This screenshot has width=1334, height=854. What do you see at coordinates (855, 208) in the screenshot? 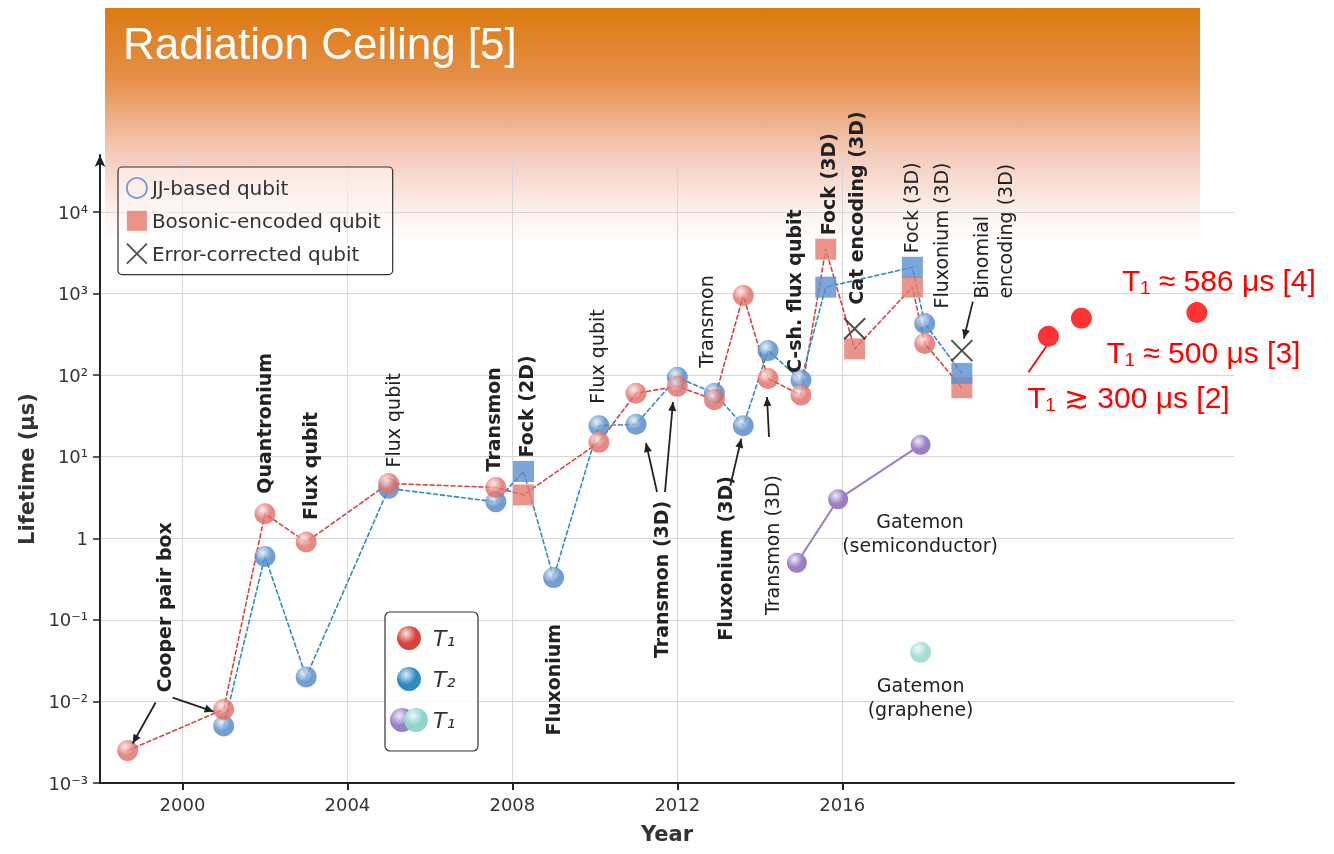
I see `annotation: Cat encoding (3D)` at bounding box center [855, 208].